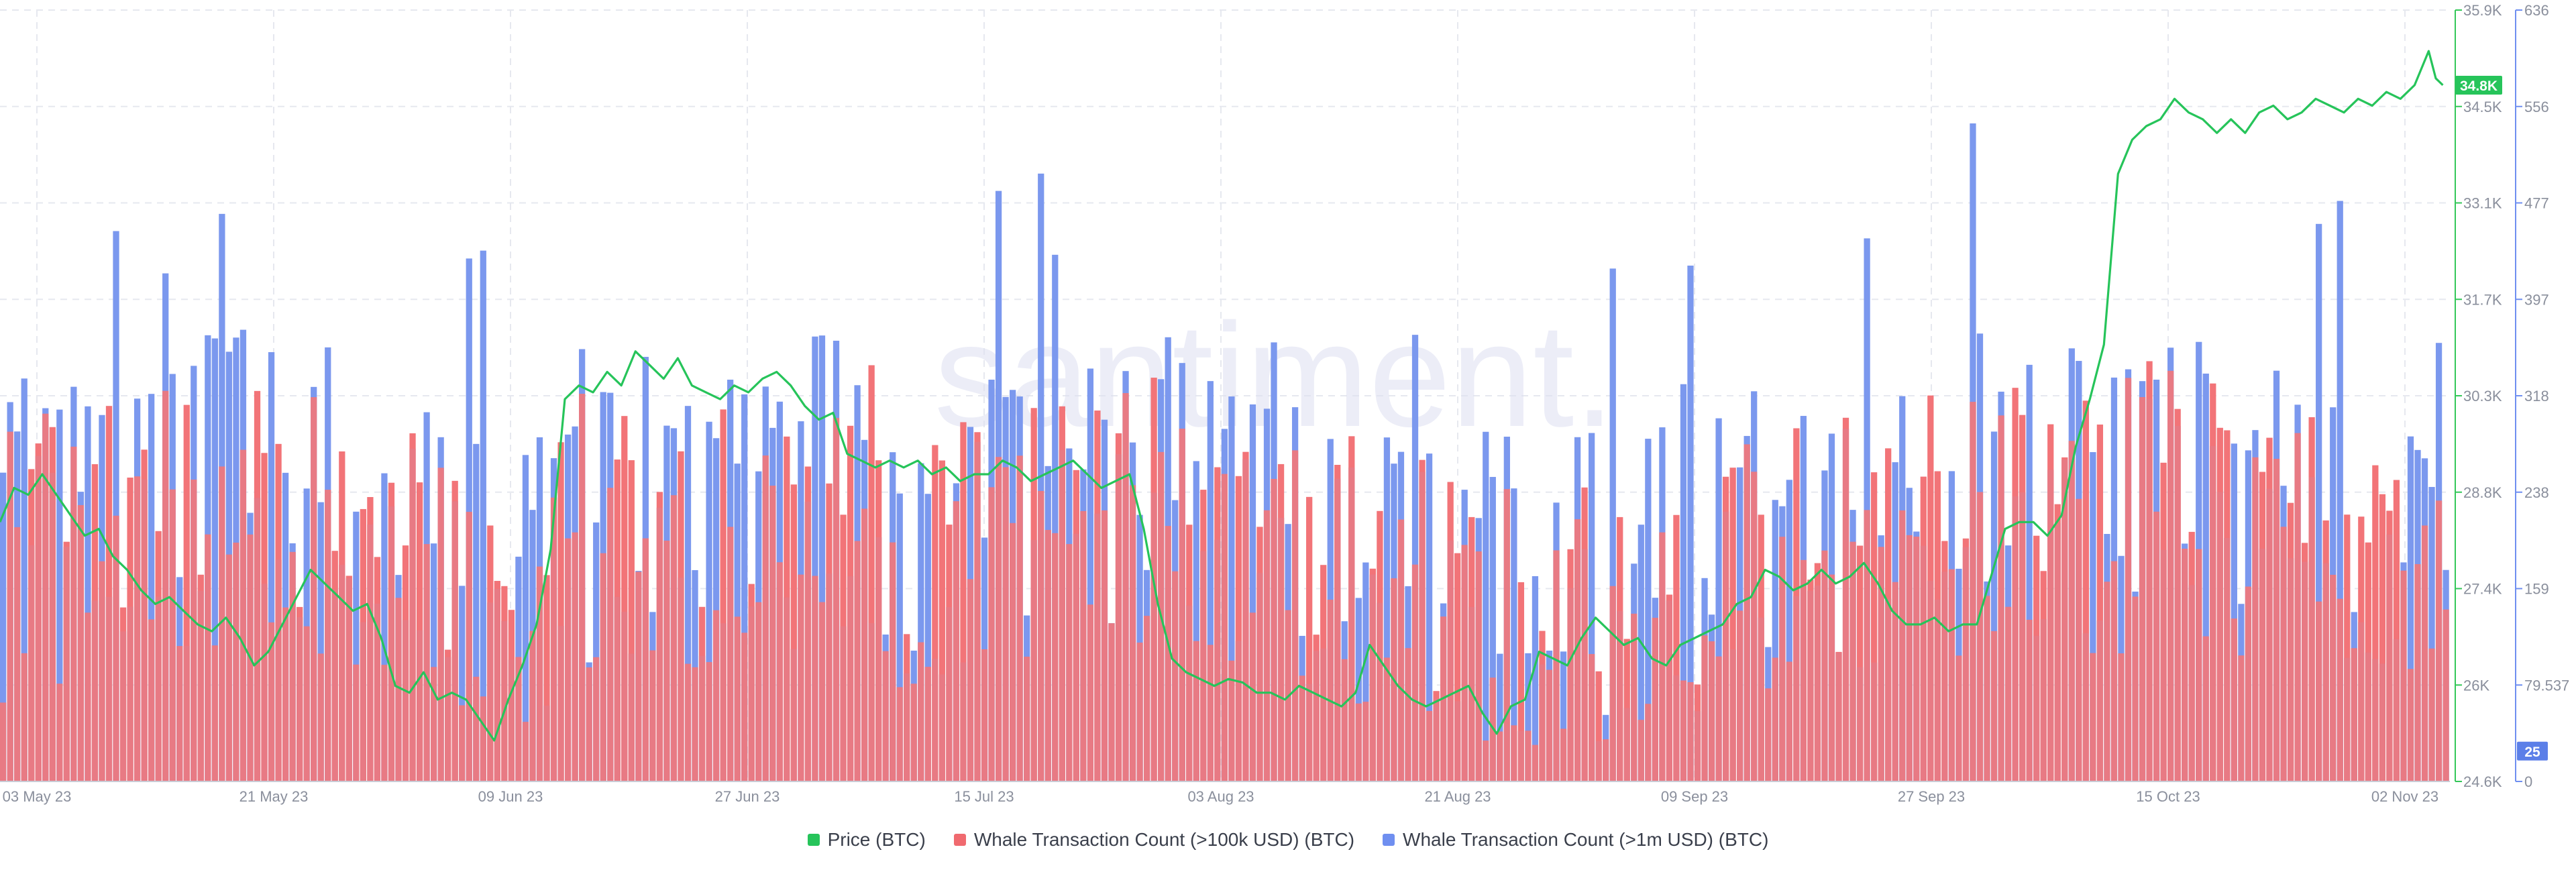 This screenshot has height=872, width=2576. Describe the element at coordinates (1931, 797) in the screenshot. I see `x-axis-tick-label: 27 Sep 23` at that location.